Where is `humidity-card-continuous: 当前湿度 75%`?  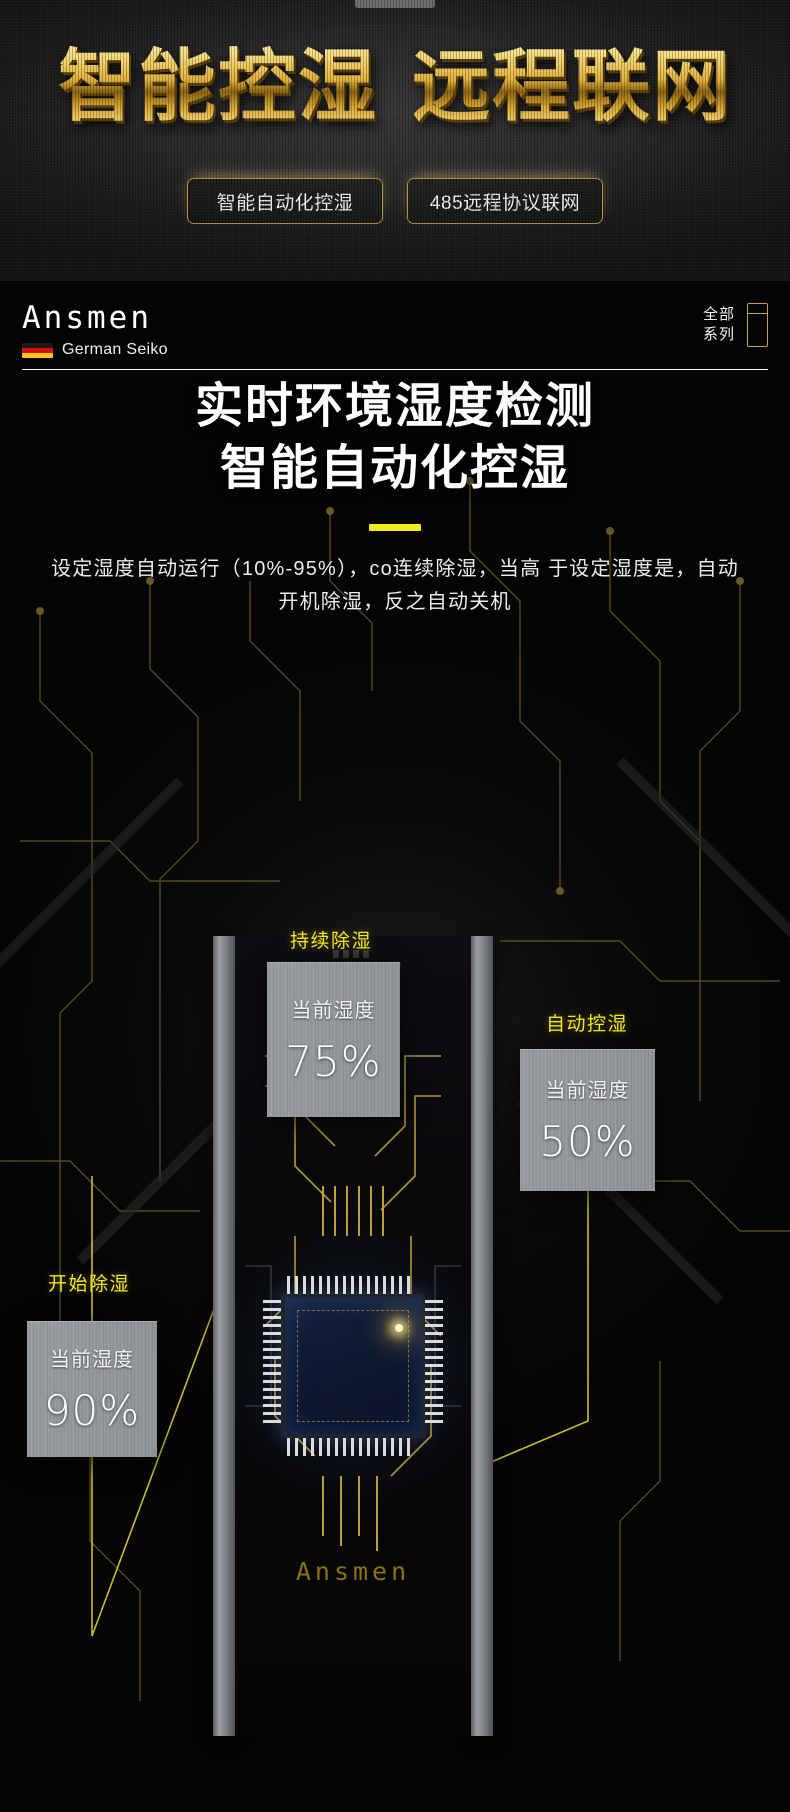
humidity-card-continuous: 当前湿度 75% is located at coordinates (333, 1039).